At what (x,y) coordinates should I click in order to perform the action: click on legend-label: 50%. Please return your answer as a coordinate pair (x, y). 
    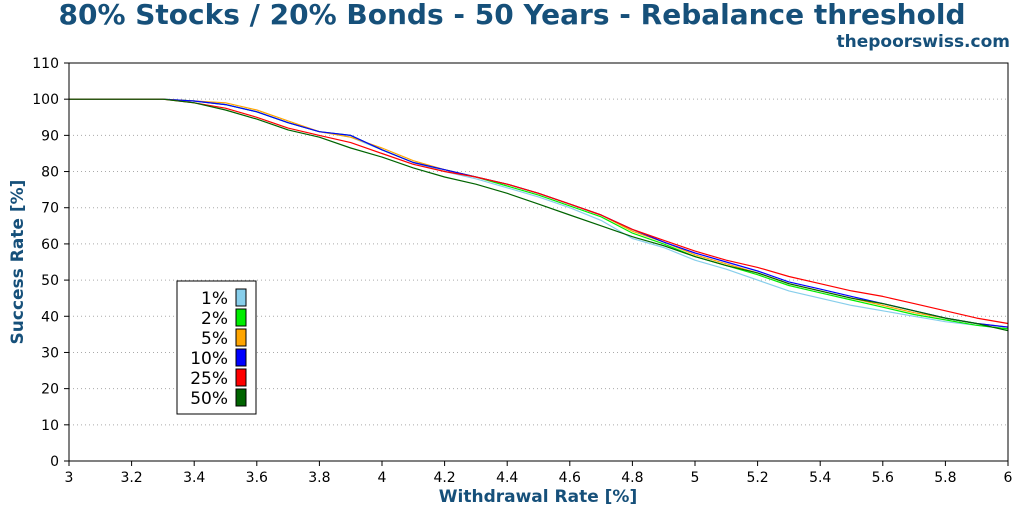
    Looking at the image, I should click on (209, 399).